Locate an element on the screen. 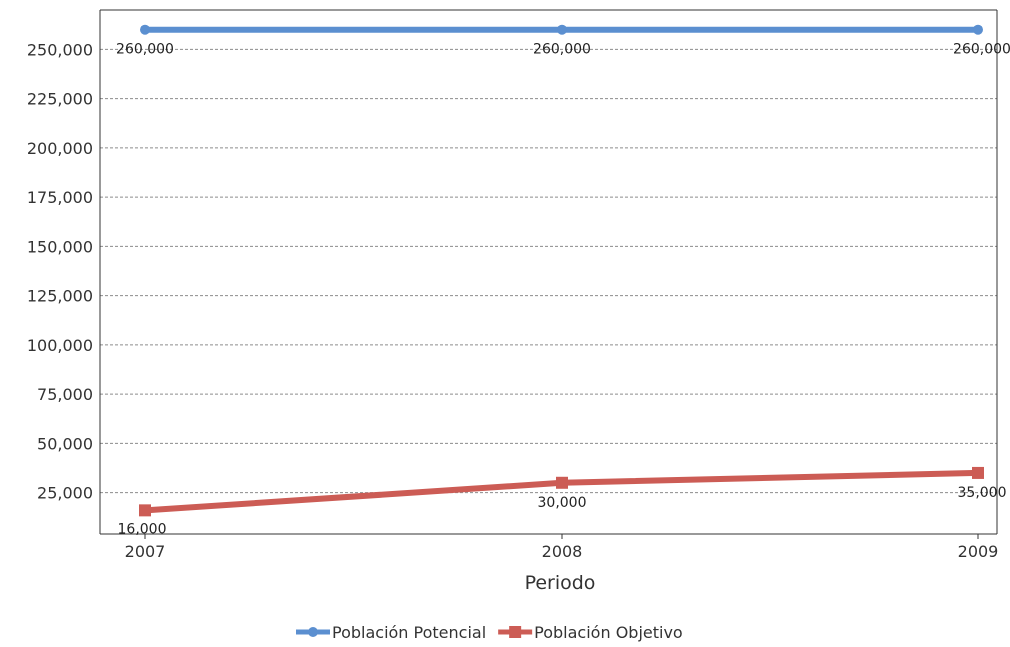  legend-label: Población Potencial is located at coordinates (409, 632).